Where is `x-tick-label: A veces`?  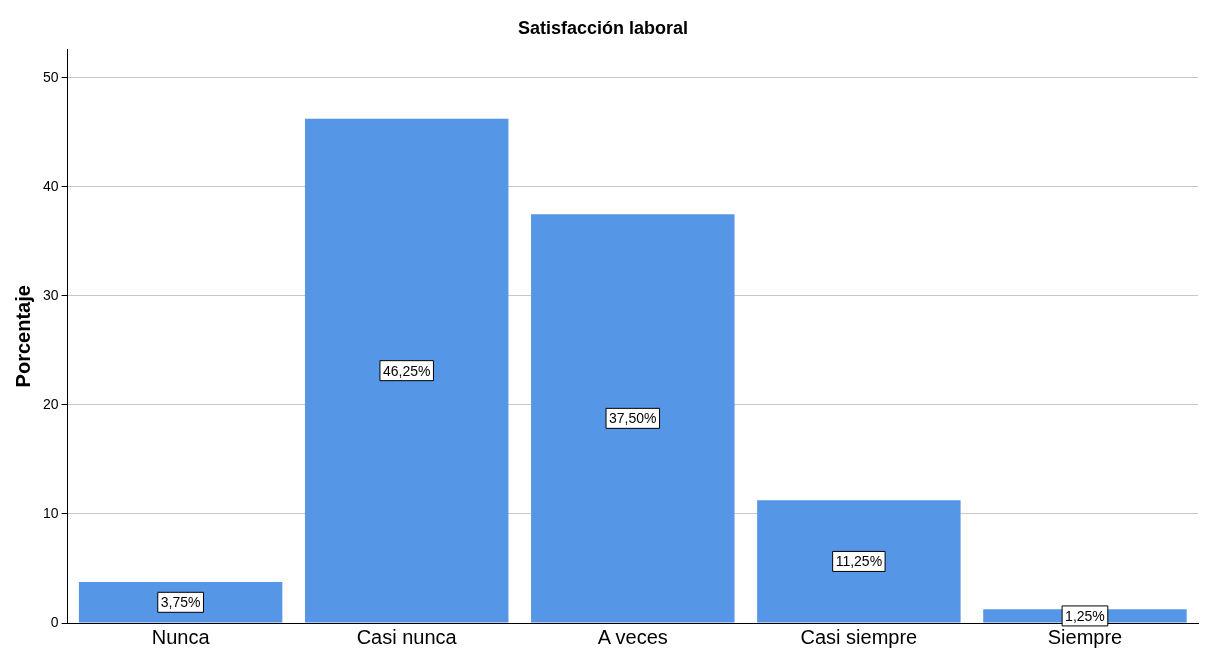 x-tick-label: A veces is located at coordinates (632, 636).